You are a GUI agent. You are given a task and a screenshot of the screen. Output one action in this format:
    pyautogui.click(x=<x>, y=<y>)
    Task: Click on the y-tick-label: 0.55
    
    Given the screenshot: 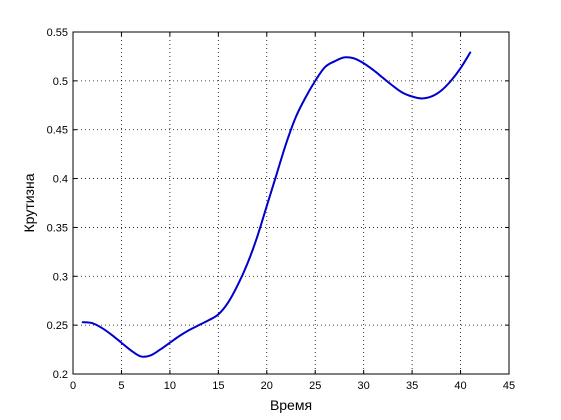 What is the action you would take?
    pyautogui.click(x=57, y=33)
    